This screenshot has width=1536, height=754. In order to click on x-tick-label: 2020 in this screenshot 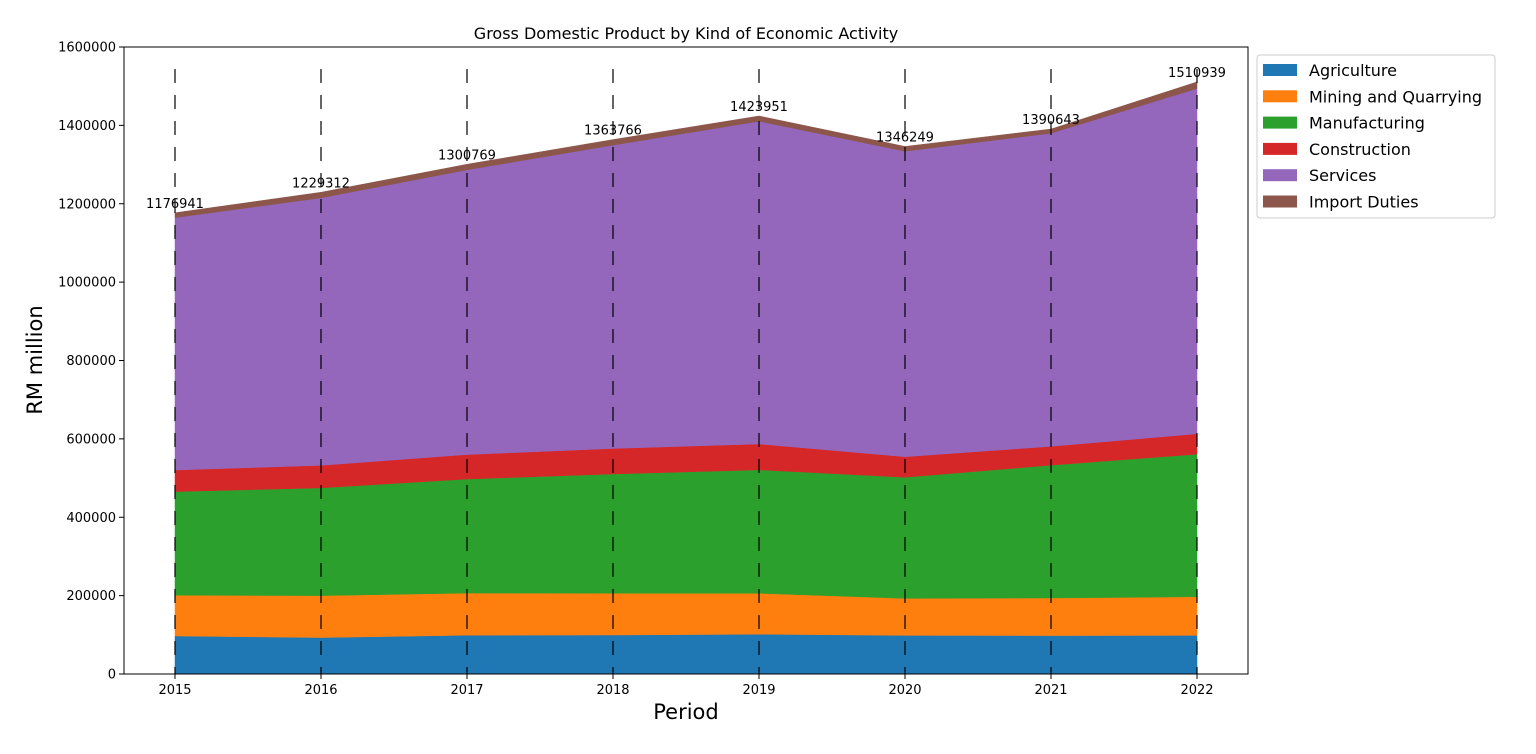, I will do `click(904, 690)`.